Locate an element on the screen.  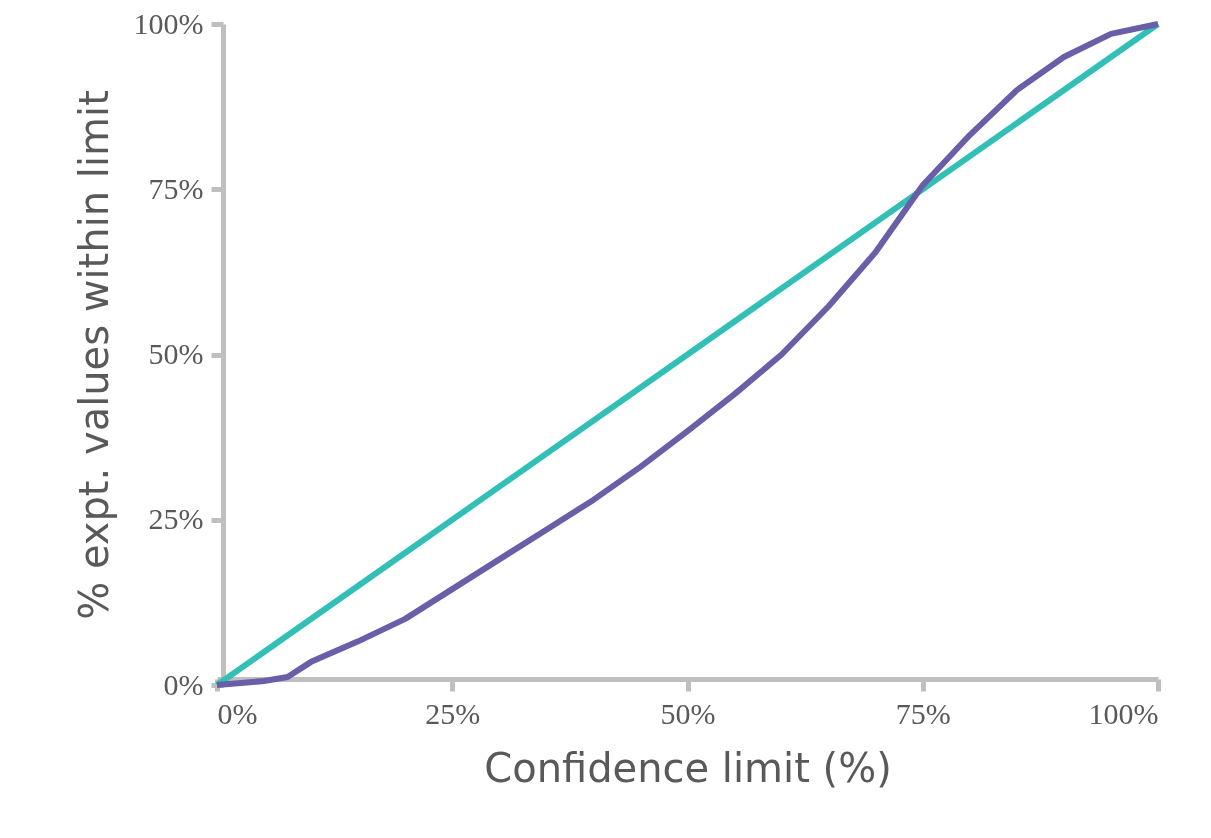
x-axis-title: Confidence limit (%) is located at coordinates (688, 767).